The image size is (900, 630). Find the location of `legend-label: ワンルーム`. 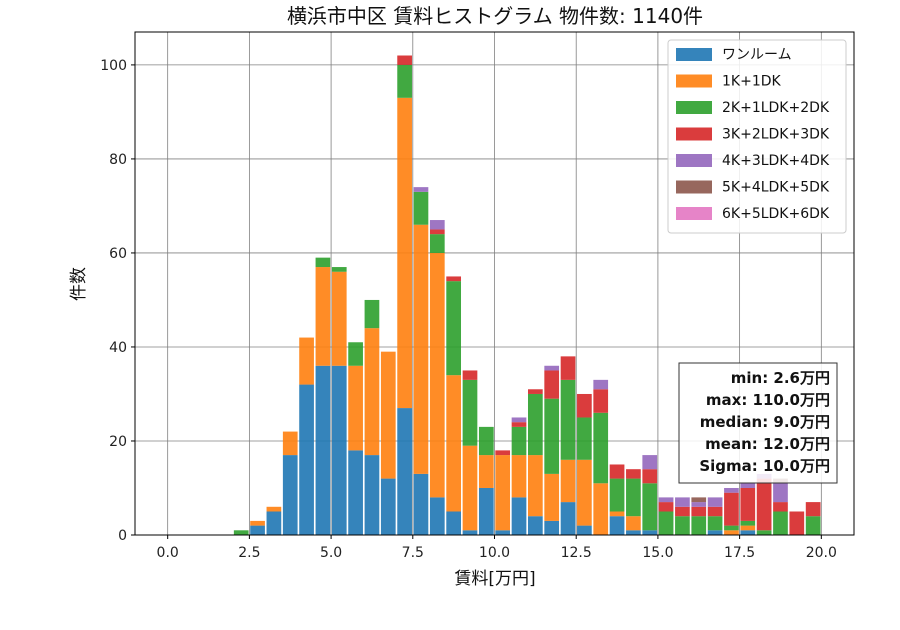

legend-label: ワンルーム is located at coordinates (757, 55).